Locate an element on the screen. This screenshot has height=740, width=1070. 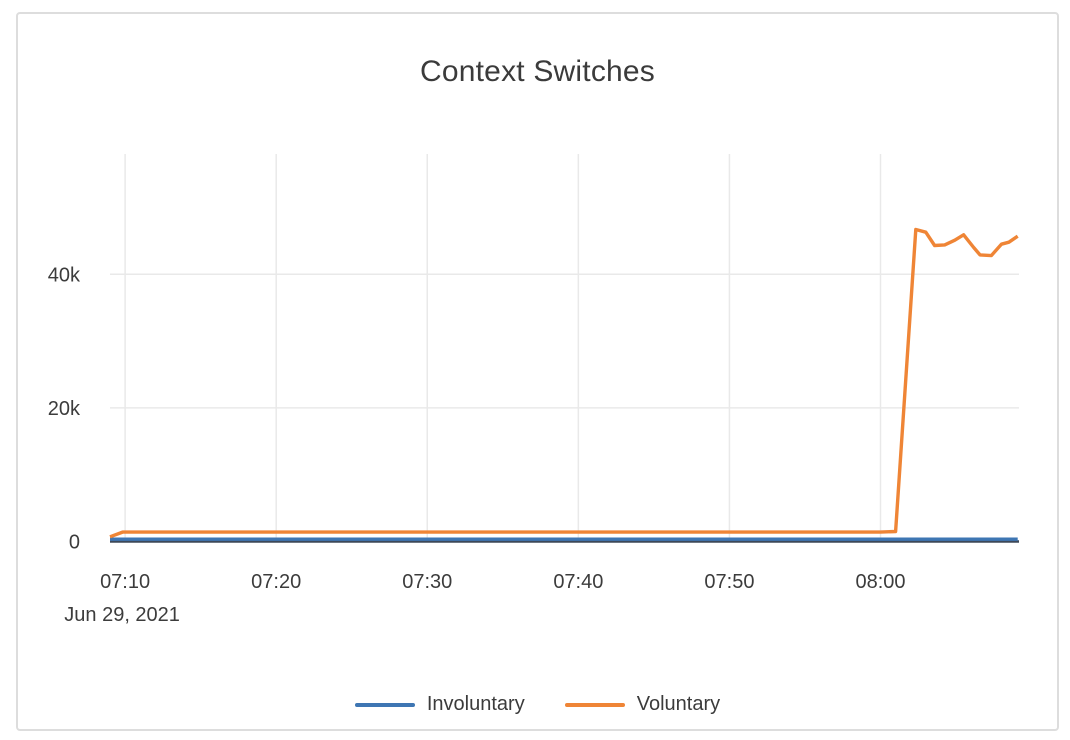
chart-legend: Involuntary Voluntary is located at coordinates (537, 704).